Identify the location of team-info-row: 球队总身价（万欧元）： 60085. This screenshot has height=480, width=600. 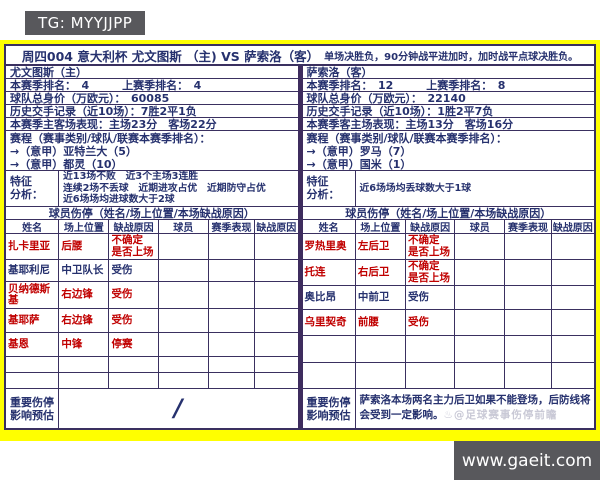
(152, 98).